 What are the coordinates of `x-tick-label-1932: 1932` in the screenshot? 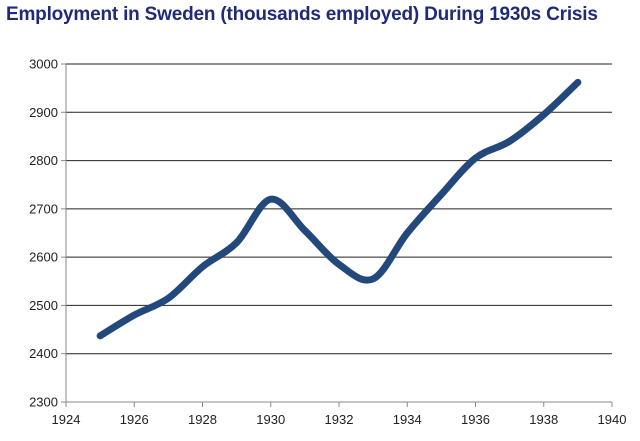 It's located at (339, 419).